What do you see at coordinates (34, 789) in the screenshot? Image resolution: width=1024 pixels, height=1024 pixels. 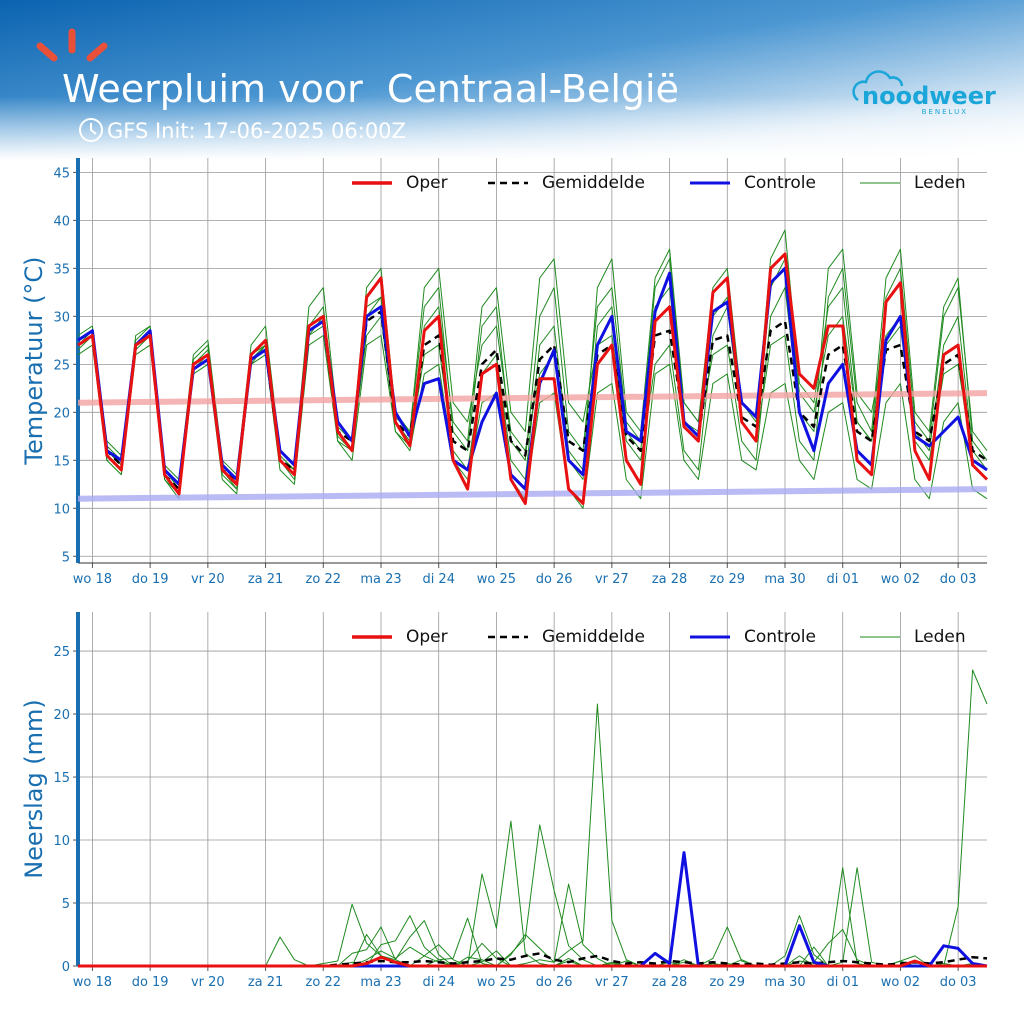 I see `y-axis-label: Neerslag (mm)` at bounding box center [34, 789].